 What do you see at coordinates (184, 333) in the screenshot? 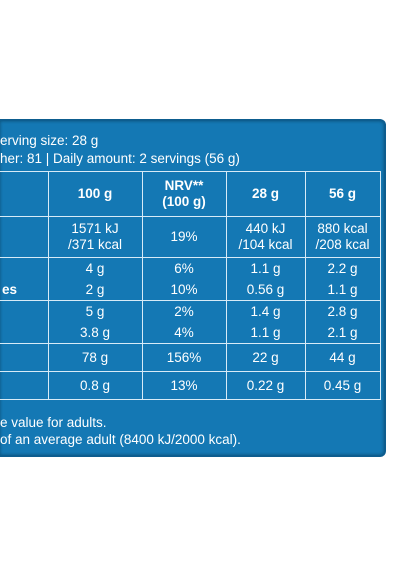
I see `cell-nrv: 4%` at bounding box center [184, 333].